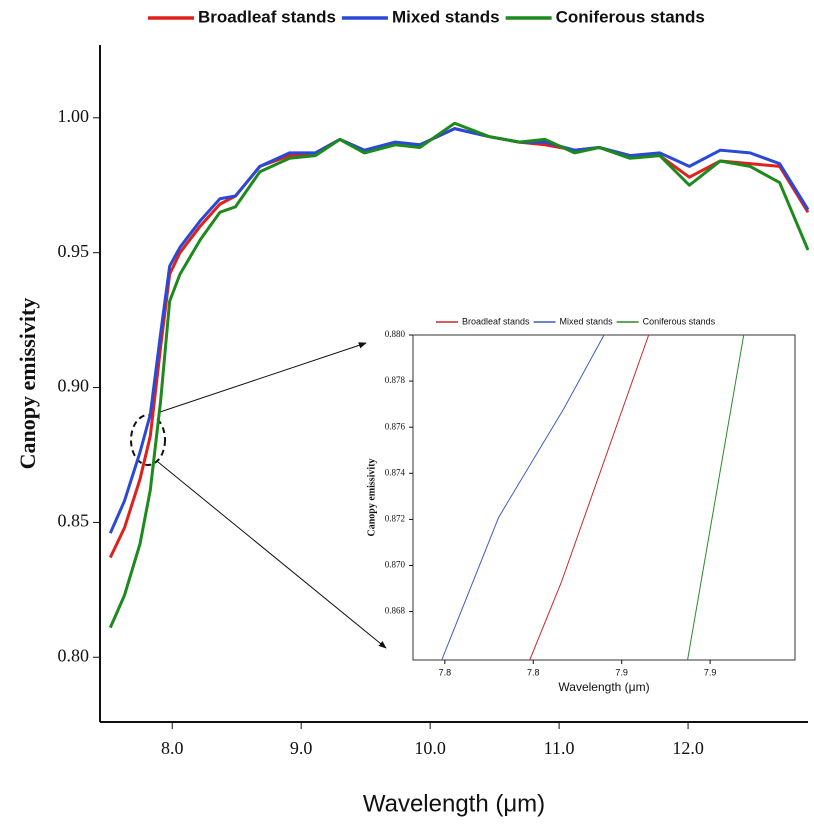  What do you see at coordinates (395, 565) in the screenshot?
I see `y-tick-label: 0.870` at bounding box center [395, 565].